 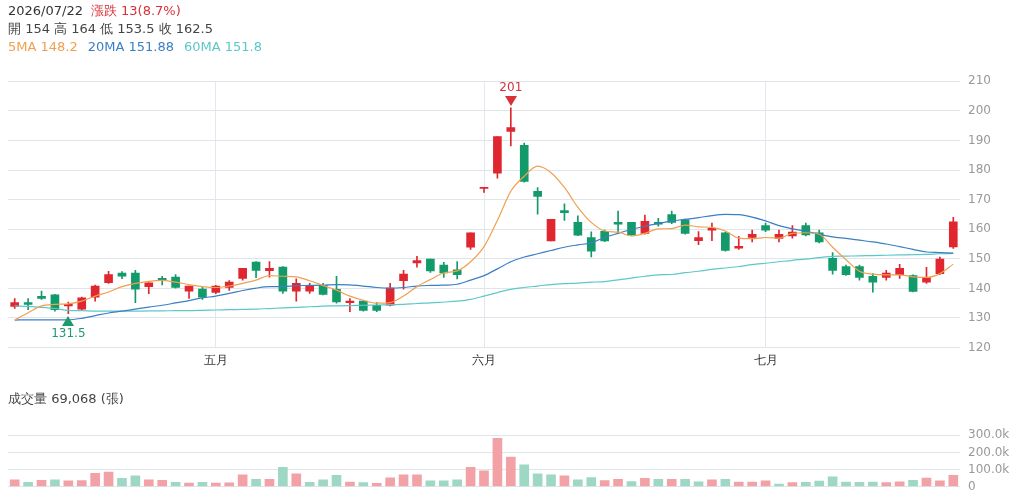 What do you see at coordinates (979, 317) in the screenshot?
I see `y-tick-label: 130` at bounding box center [979, 317].